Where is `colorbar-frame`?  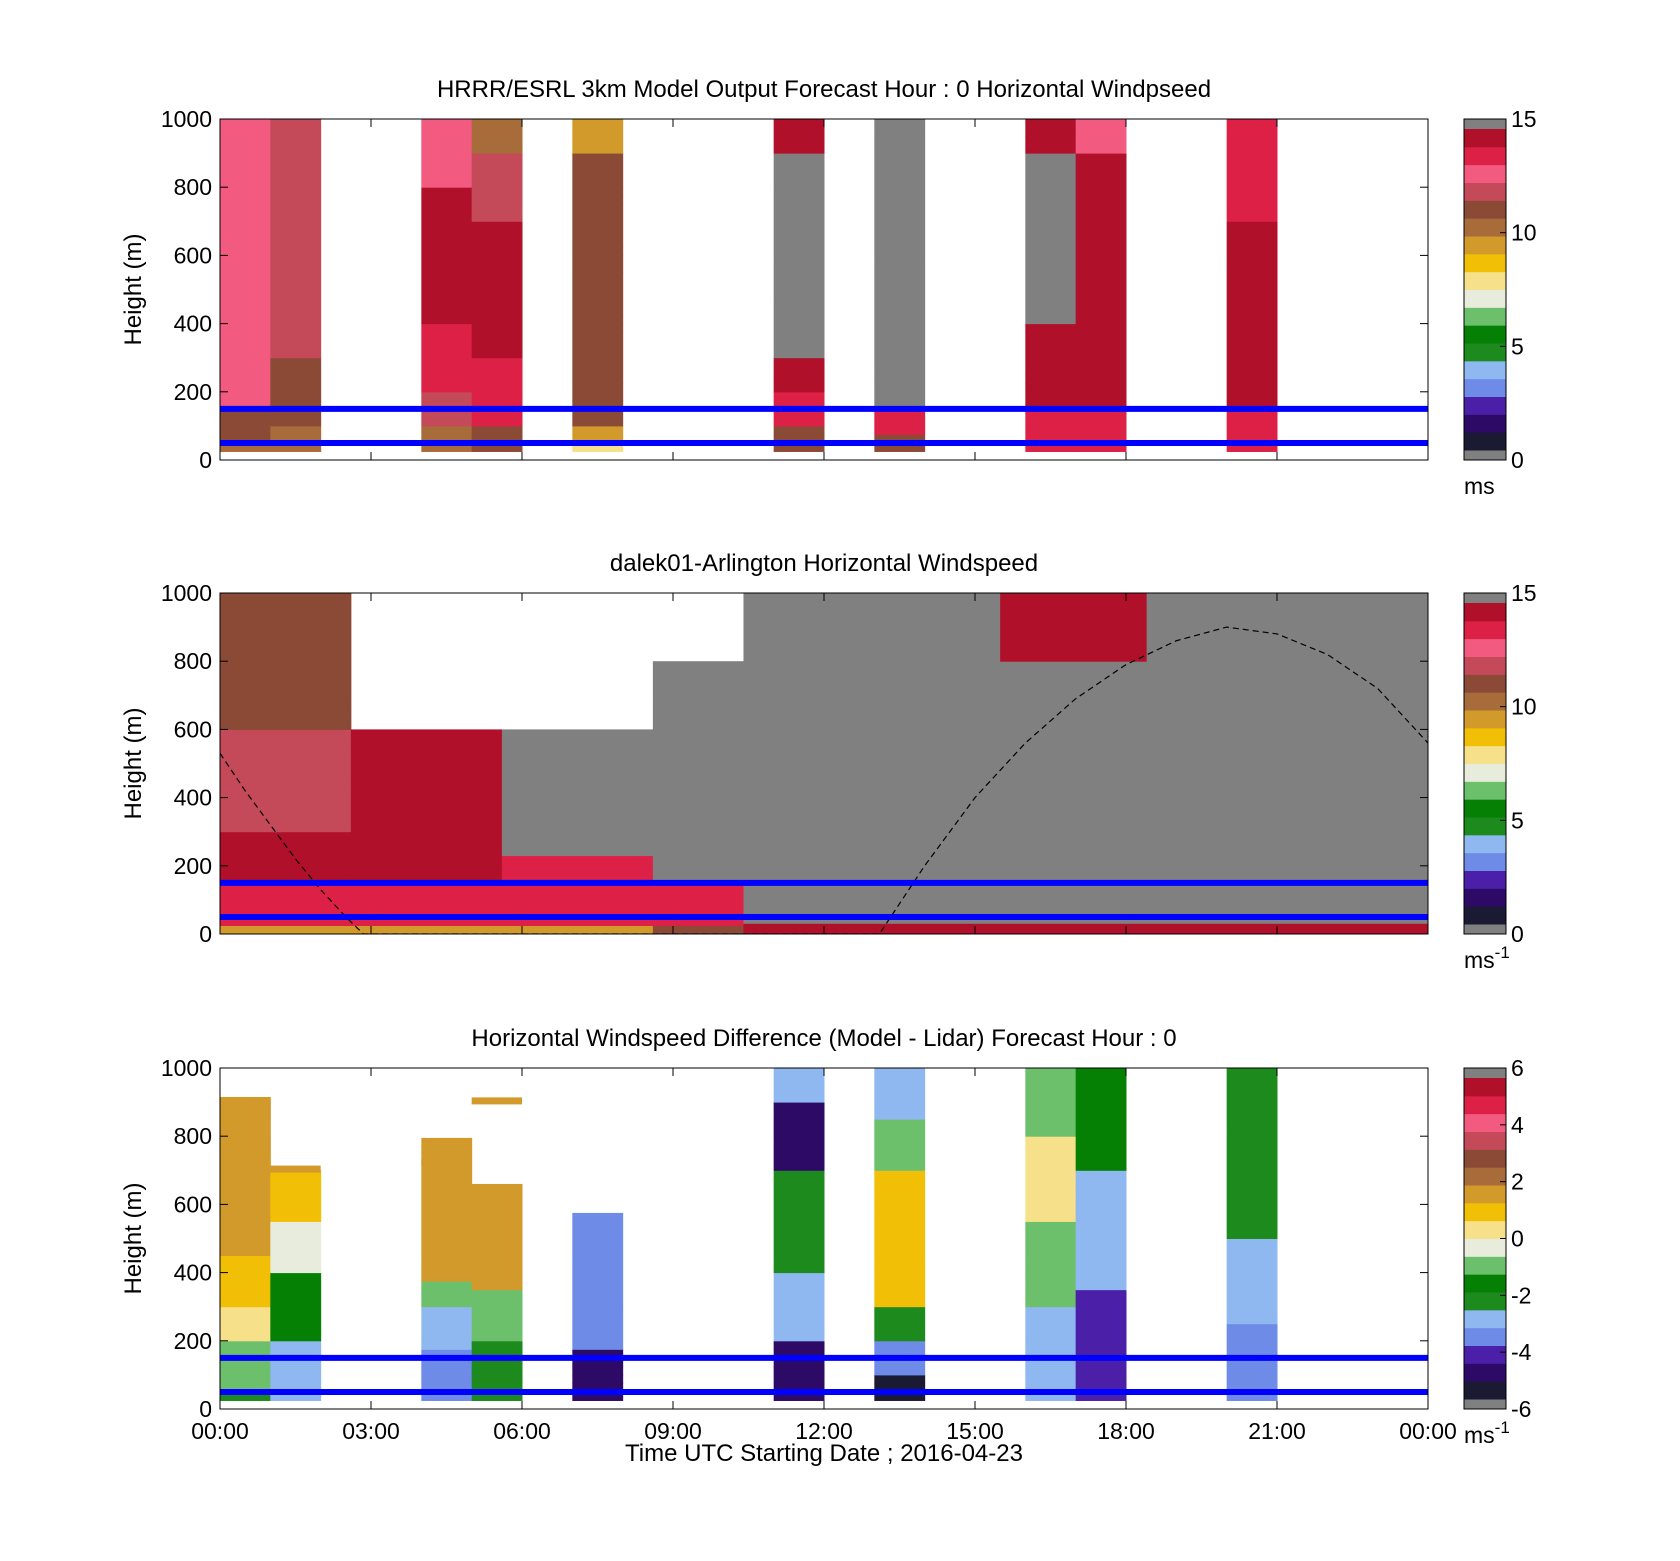 colorbar-frame is located at coordinates (1485, 289).